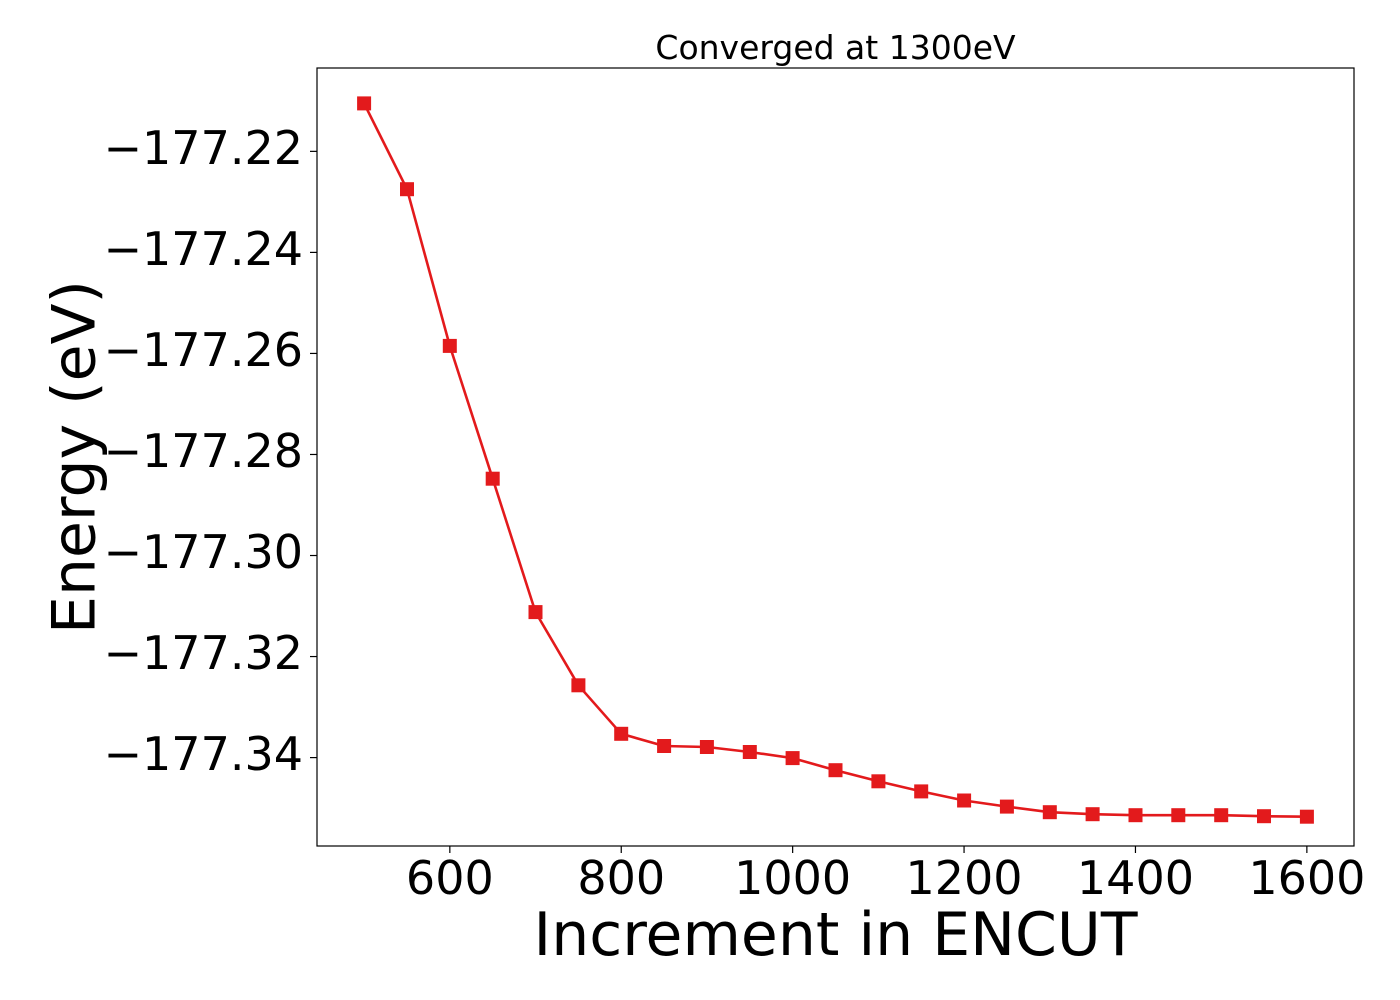 Image resolution: width=1400 pixels, height=1000 pixels. I want to click on y-tick-label: −177.26, so click(204, 350).